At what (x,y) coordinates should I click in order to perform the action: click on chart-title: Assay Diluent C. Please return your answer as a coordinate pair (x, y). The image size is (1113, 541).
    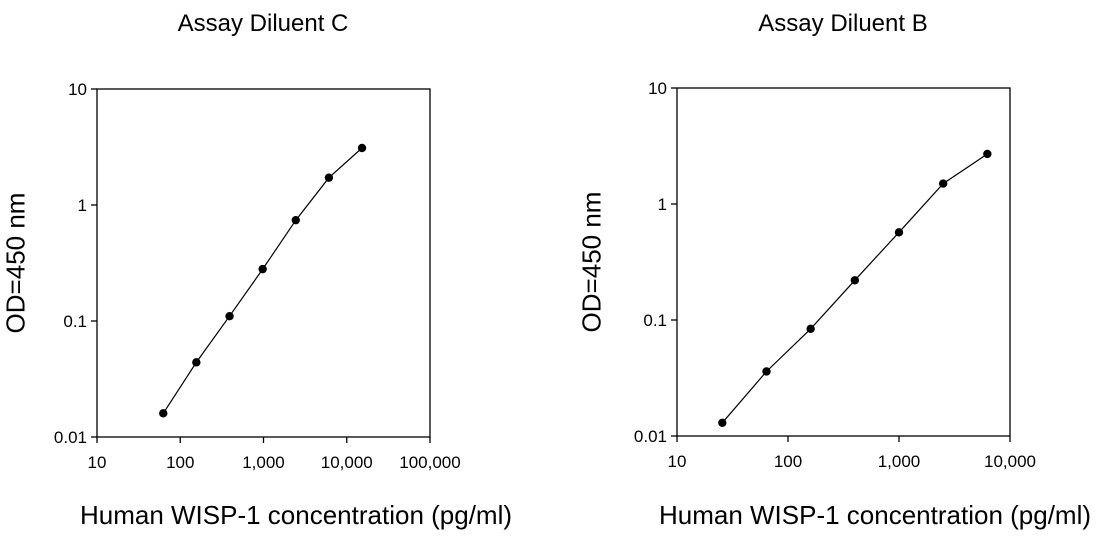
    Looking at the image, I should click on (263, 23).